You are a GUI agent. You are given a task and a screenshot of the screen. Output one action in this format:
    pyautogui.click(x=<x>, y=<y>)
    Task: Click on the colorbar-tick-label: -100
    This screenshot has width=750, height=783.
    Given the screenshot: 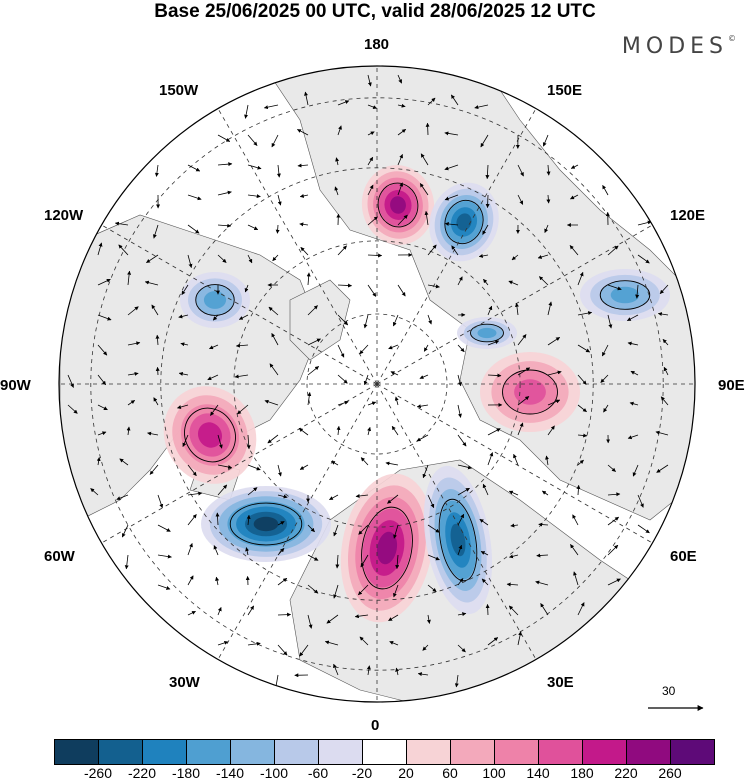 What is the action you would take?
    pyautogui.click(x=274, y=773)
    